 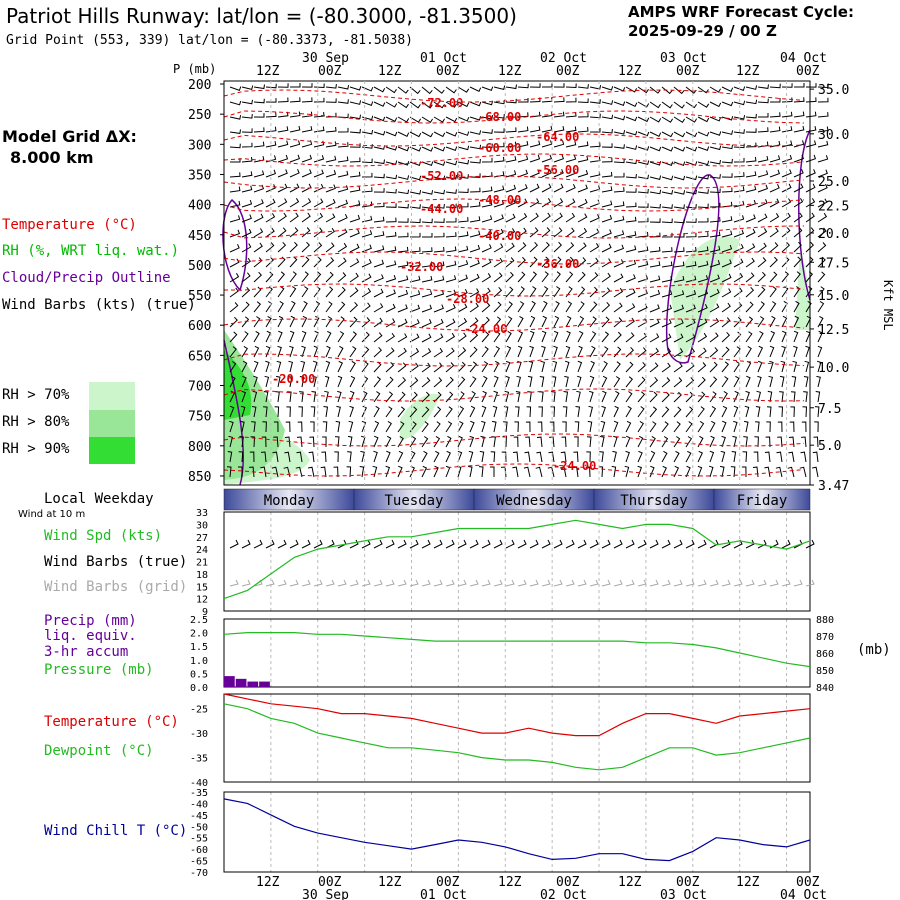 I want to click on pressure-tick-label: 400, so click(x=199, y=206).